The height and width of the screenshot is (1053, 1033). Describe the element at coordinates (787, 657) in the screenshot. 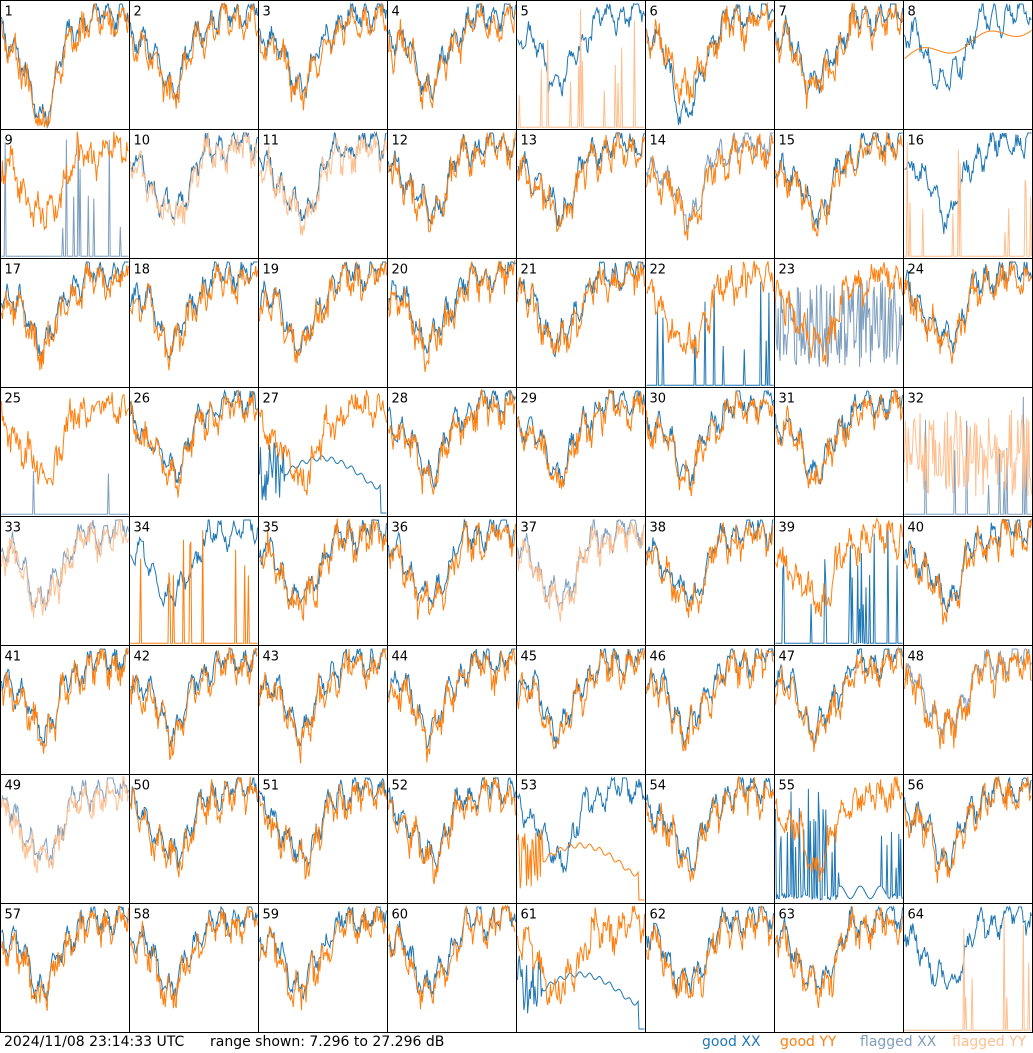

I see `panel-label: 47` at that location.